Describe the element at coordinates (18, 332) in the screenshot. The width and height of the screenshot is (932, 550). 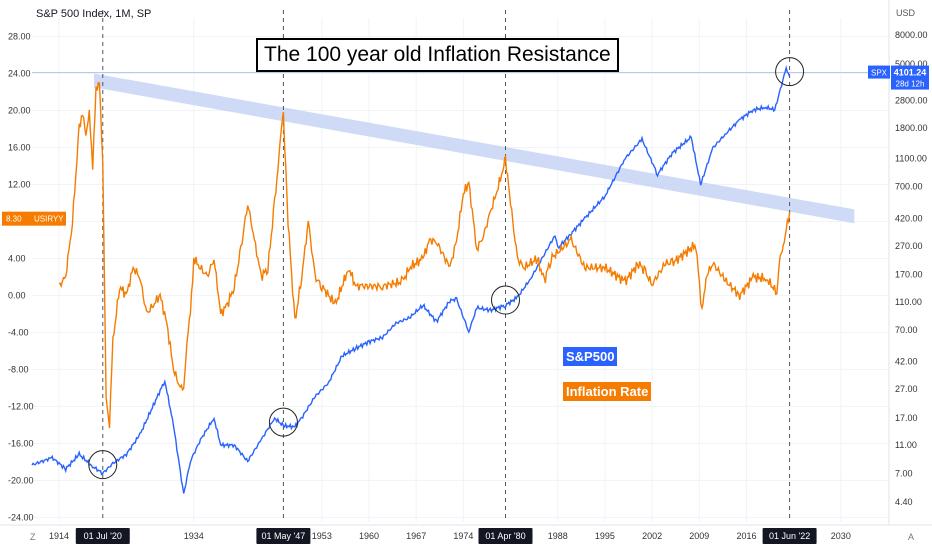
I see `left-tick-label: -4.00` at that location.